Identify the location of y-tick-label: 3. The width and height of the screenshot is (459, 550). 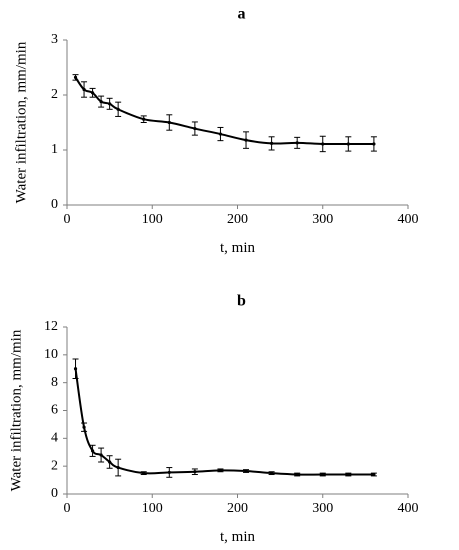
(54, 39).